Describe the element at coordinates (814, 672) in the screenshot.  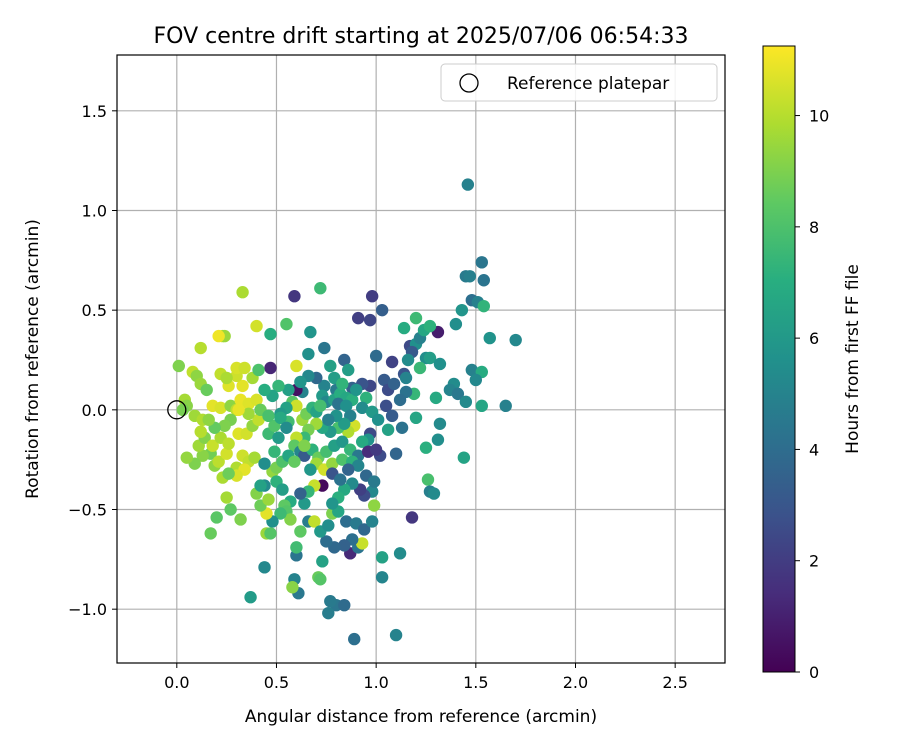
I see `colorbar-tick-label: 0` at that location.